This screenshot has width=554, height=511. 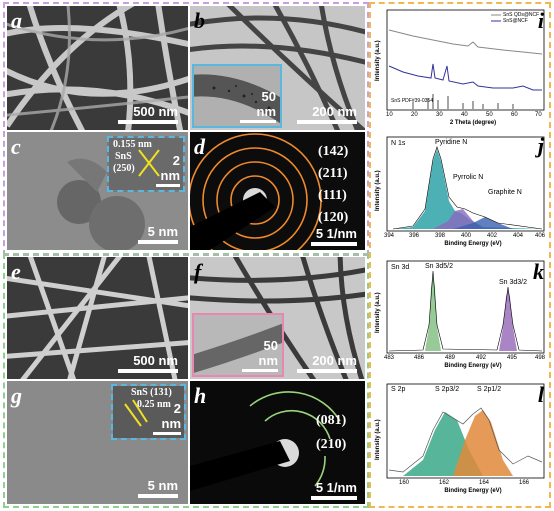 I want to click on xtick-l-3: 166, so click(x=524, y=483).